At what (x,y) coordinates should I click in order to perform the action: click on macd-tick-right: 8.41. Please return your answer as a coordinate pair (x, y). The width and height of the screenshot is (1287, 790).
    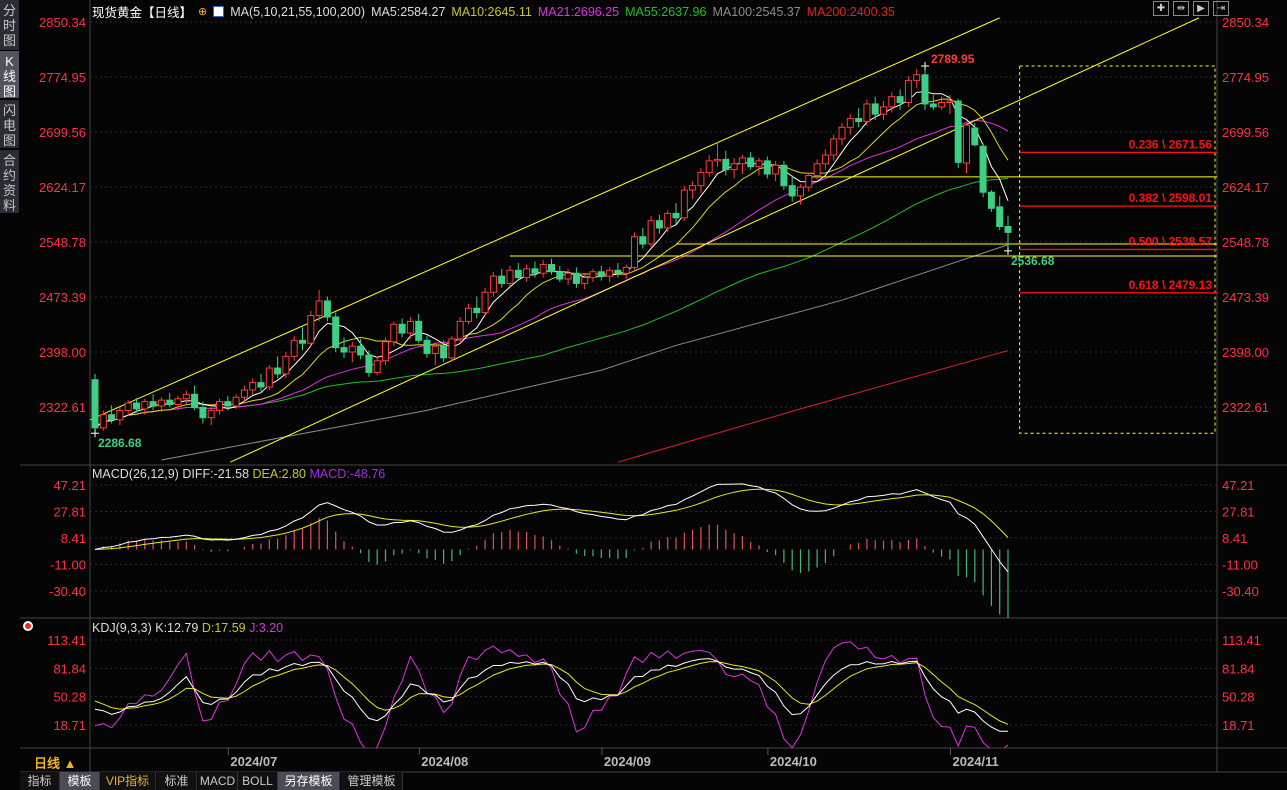
    Looking at the image, I should click on (1234, 538).